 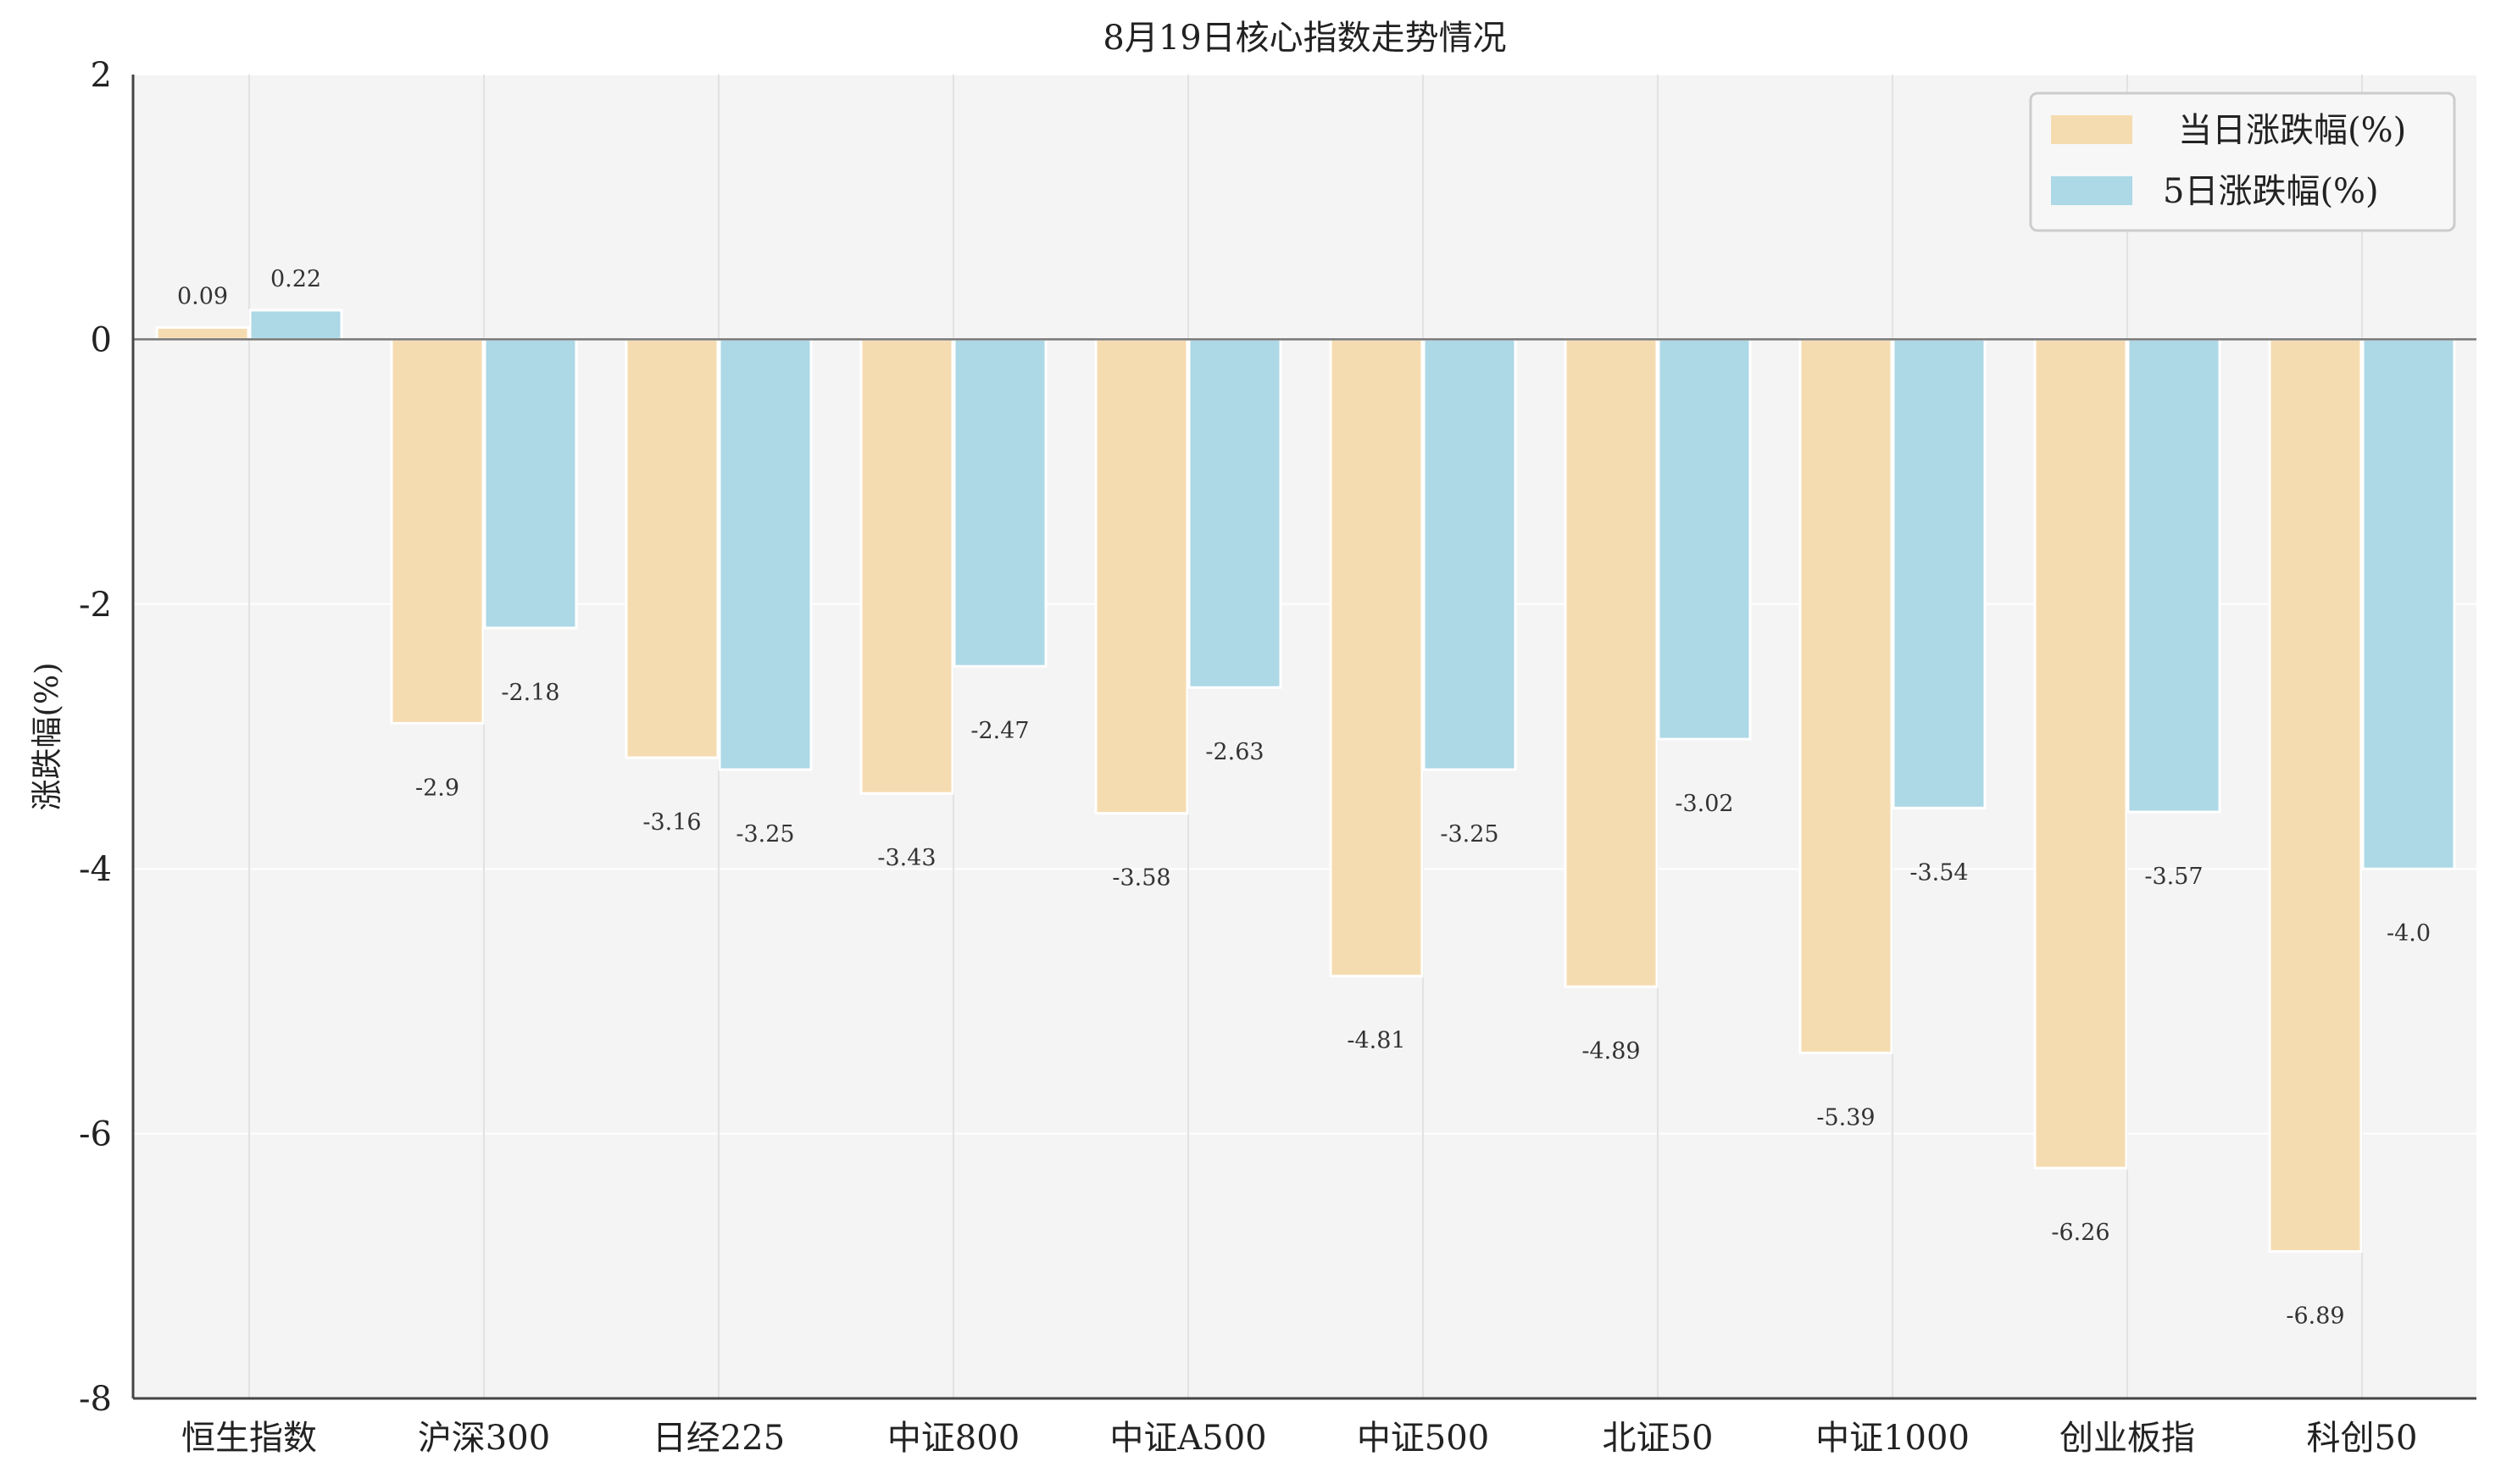 I want to click on x-tick-label: 北证50, so click(x=1658, y=1439).